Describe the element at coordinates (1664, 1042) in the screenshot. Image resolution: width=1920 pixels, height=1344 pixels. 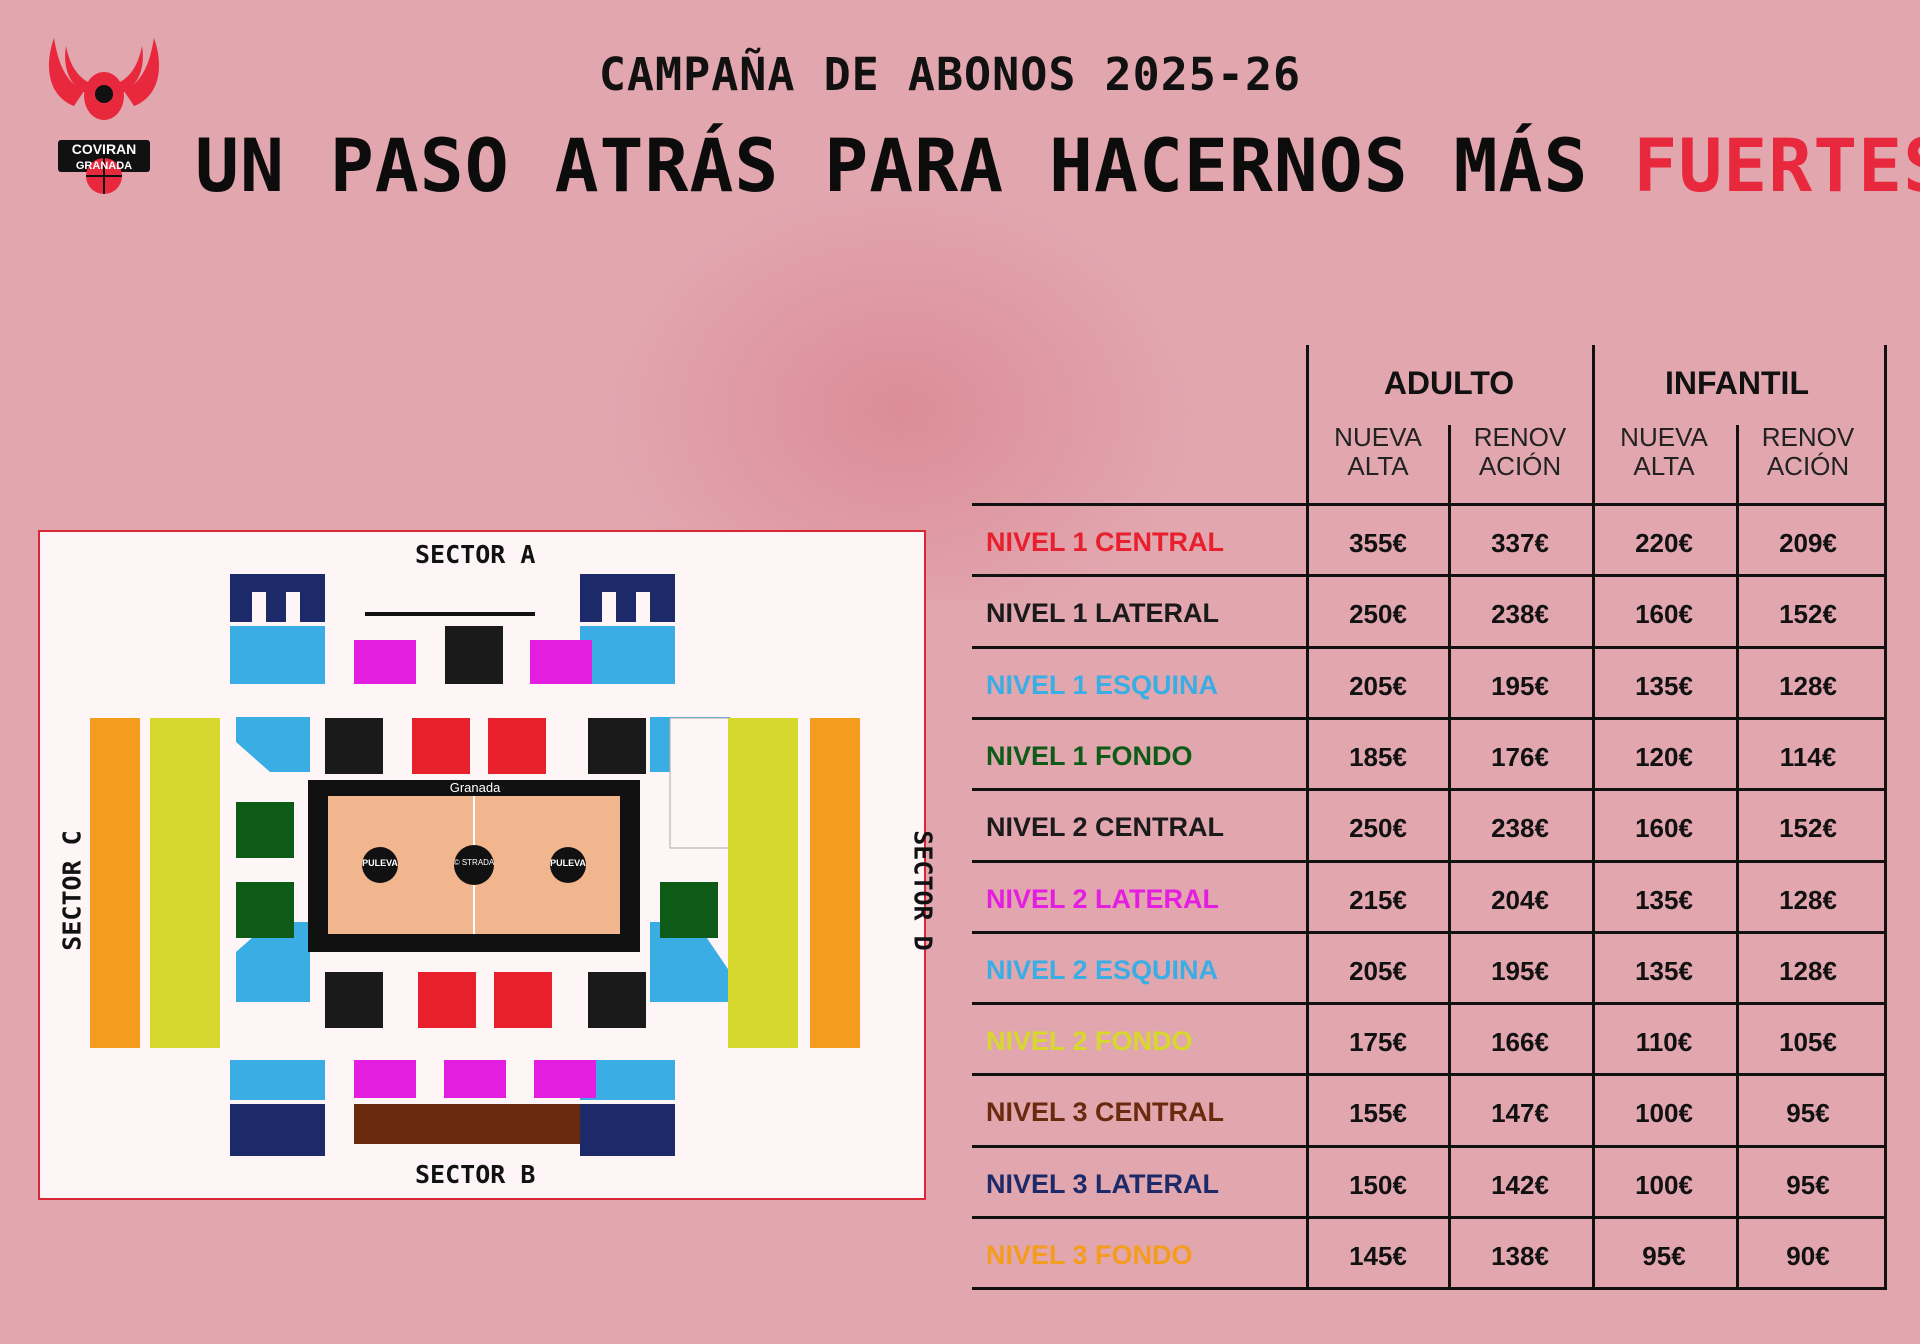
I see `price-cell: 110€` at that location.